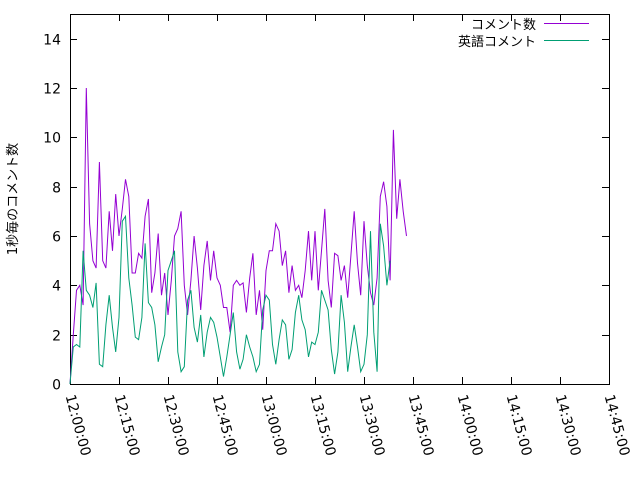 Image resolution: width=640 pixels, height=480 pixels. What do you see at coordinates (56, 238) in the screenshot?
I see `y-tick-label: 6` at bounding box center [56, 238].